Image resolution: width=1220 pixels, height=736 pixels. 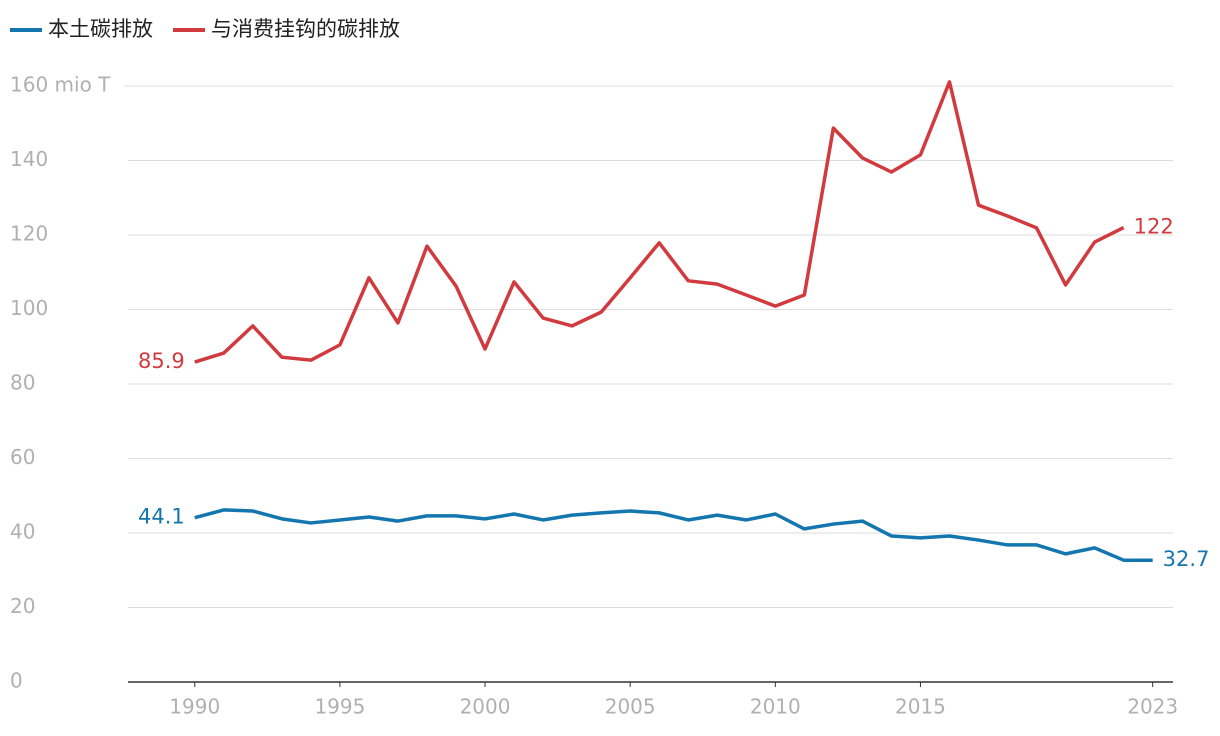 I want to click on y-tick-label: 0, so click(x=16, y=681).